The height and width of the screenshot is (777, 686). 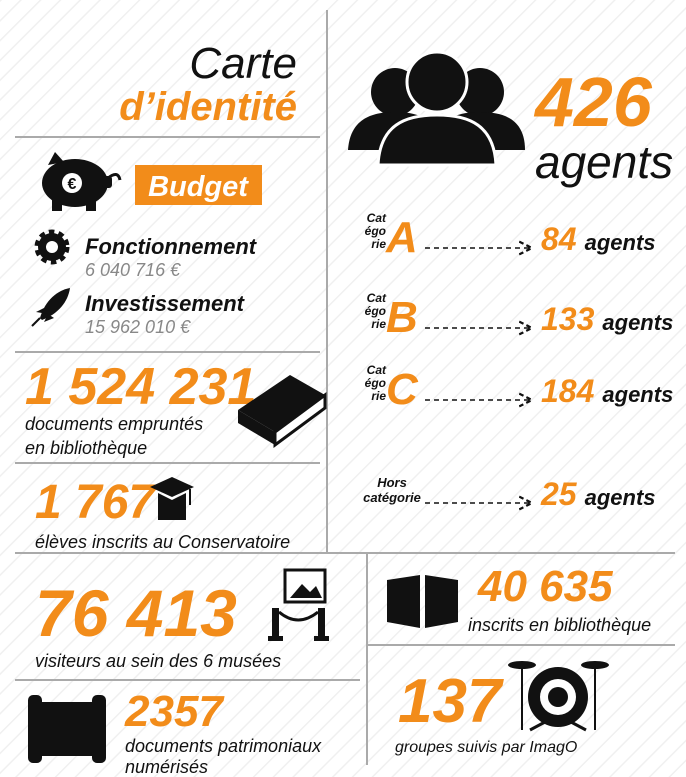 What do you see at coordinates (568, 391) in the screenshot?
I see `category-value: 184` at bounding box center [568, 391].